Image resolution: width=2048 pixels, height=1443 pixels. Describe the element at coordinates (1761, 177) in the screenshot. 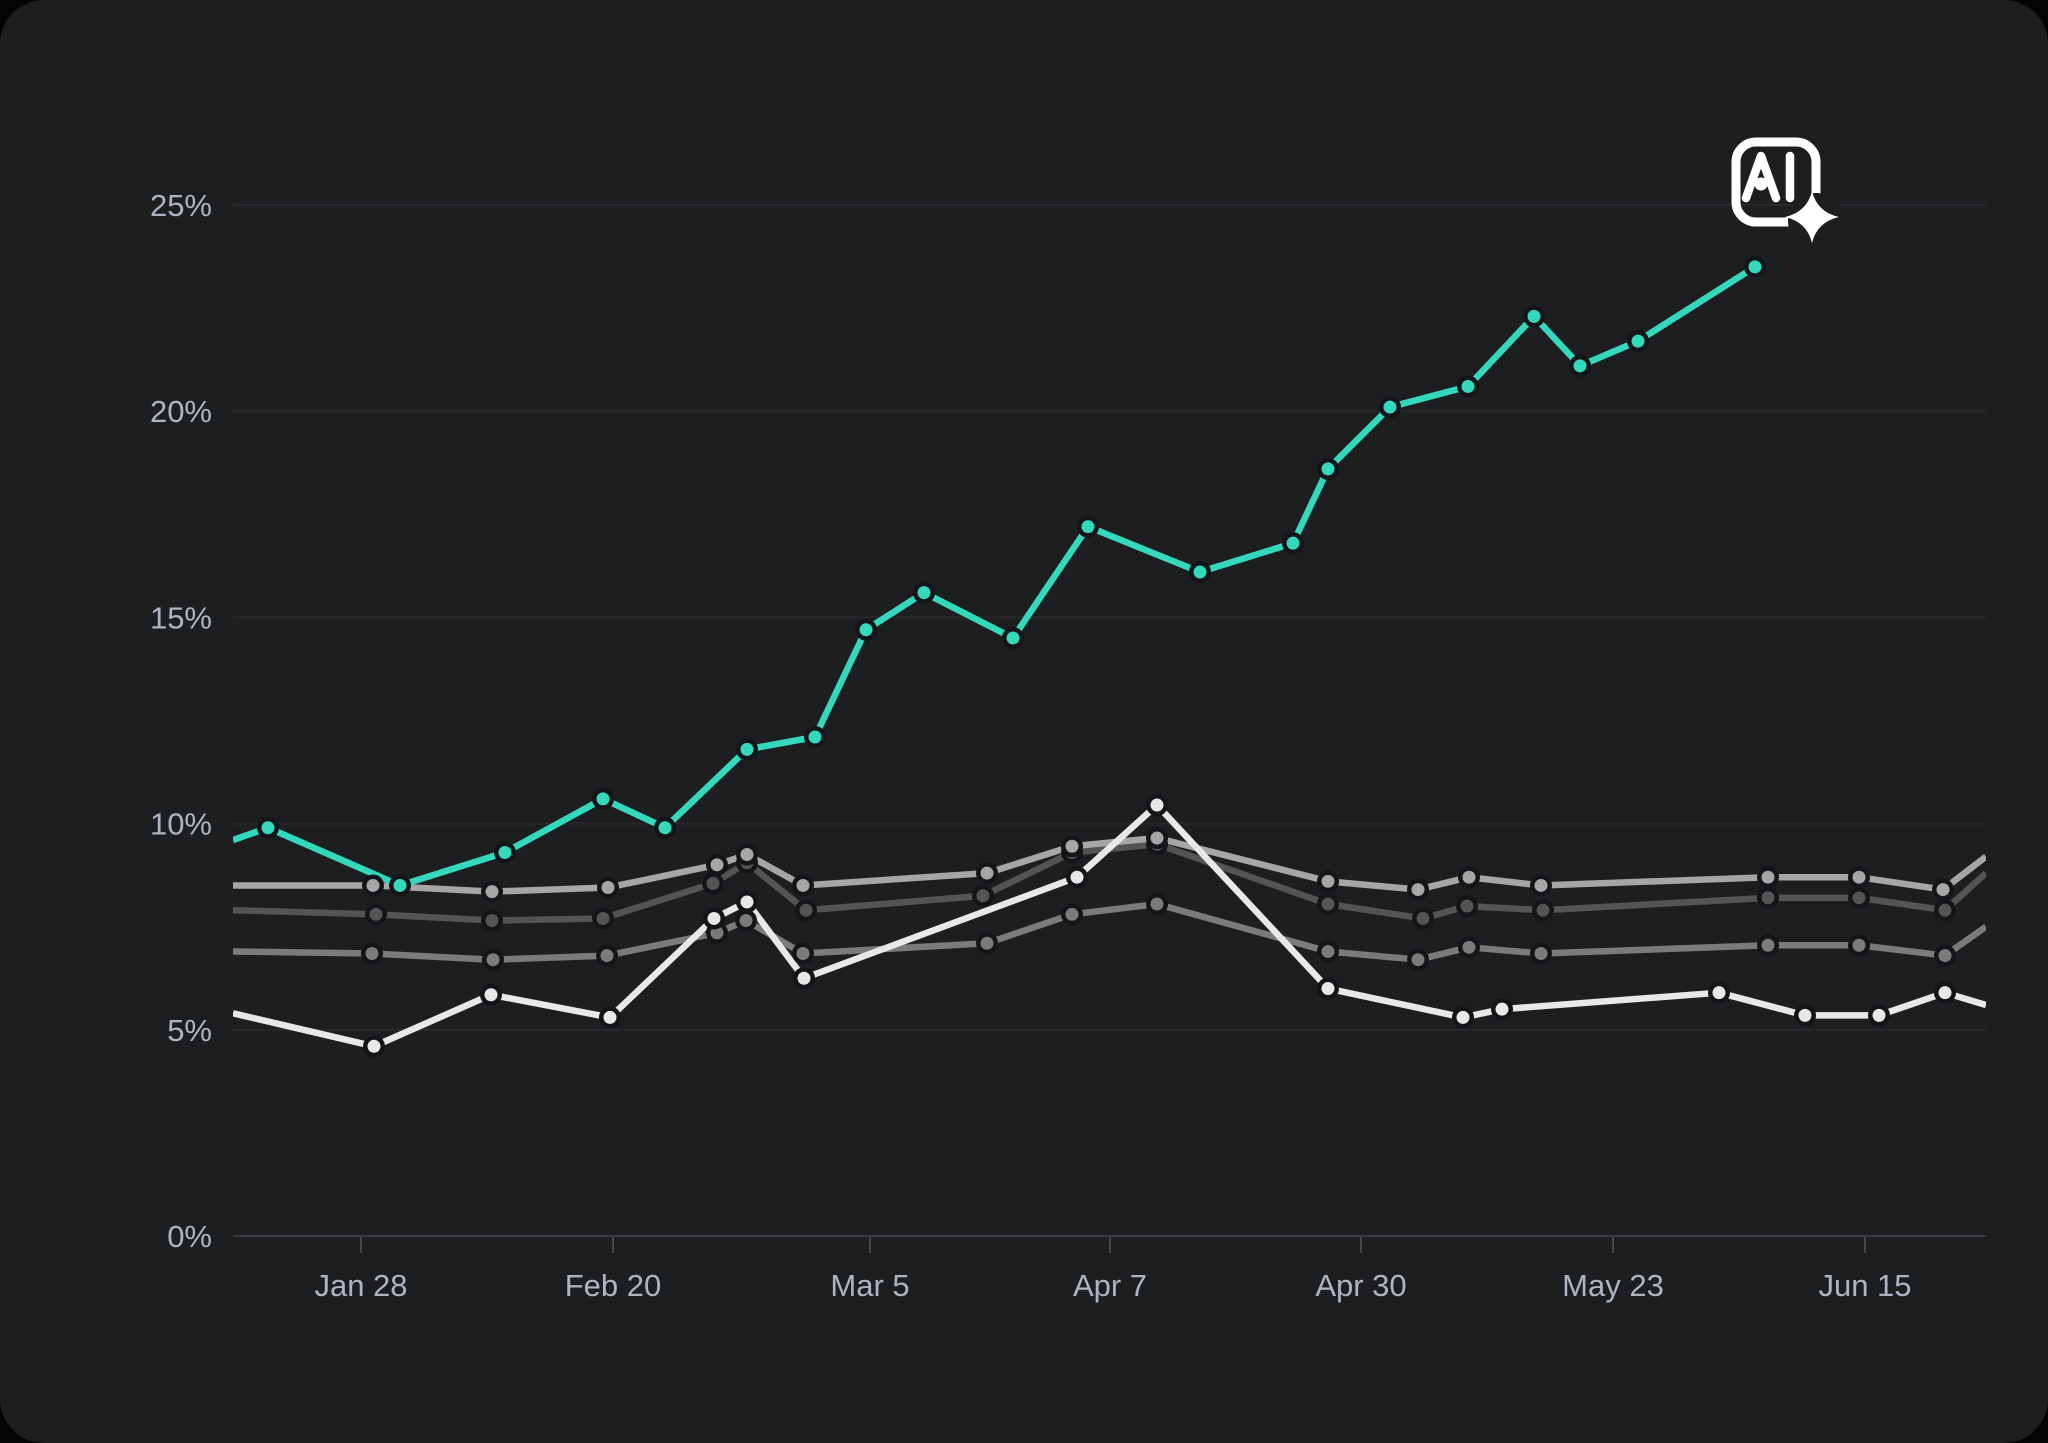

I see `ai-logo-letter-a` at that location.